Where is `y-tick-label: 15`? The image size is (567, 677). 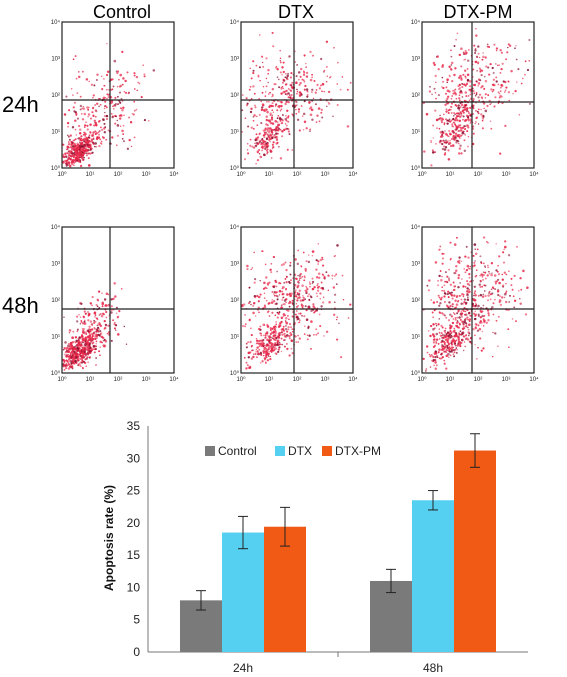 y-tick-label: 15 is located at coordinates (134, 555).